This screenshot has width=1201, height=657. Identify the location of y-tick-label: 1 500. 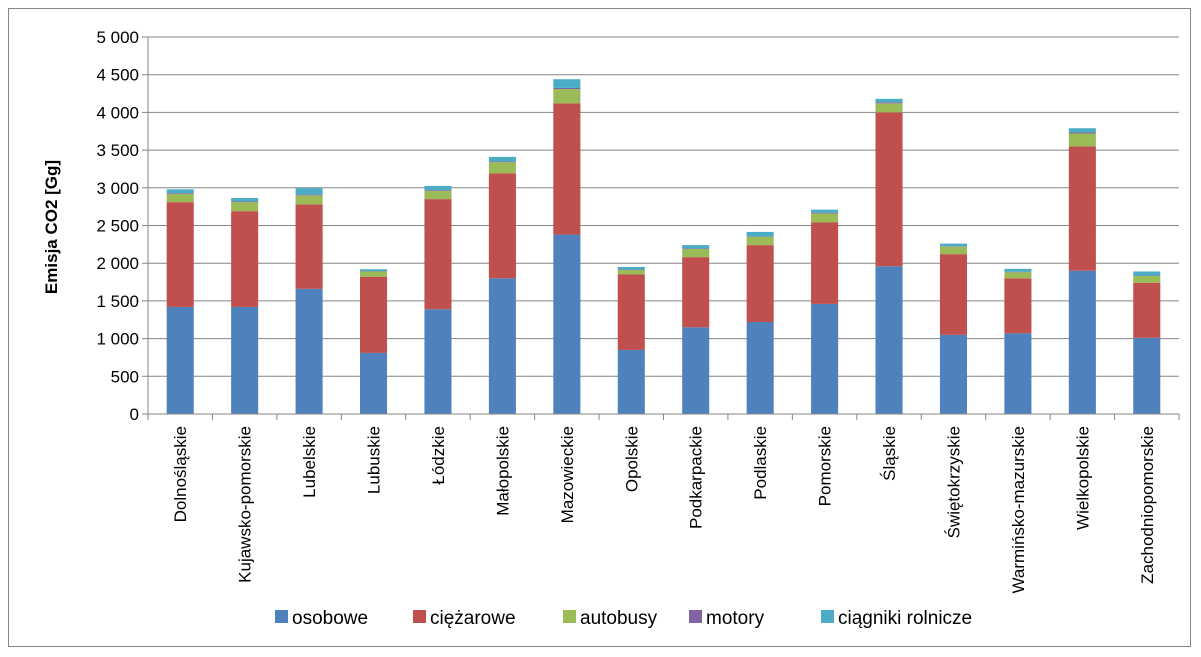
(117, 301).